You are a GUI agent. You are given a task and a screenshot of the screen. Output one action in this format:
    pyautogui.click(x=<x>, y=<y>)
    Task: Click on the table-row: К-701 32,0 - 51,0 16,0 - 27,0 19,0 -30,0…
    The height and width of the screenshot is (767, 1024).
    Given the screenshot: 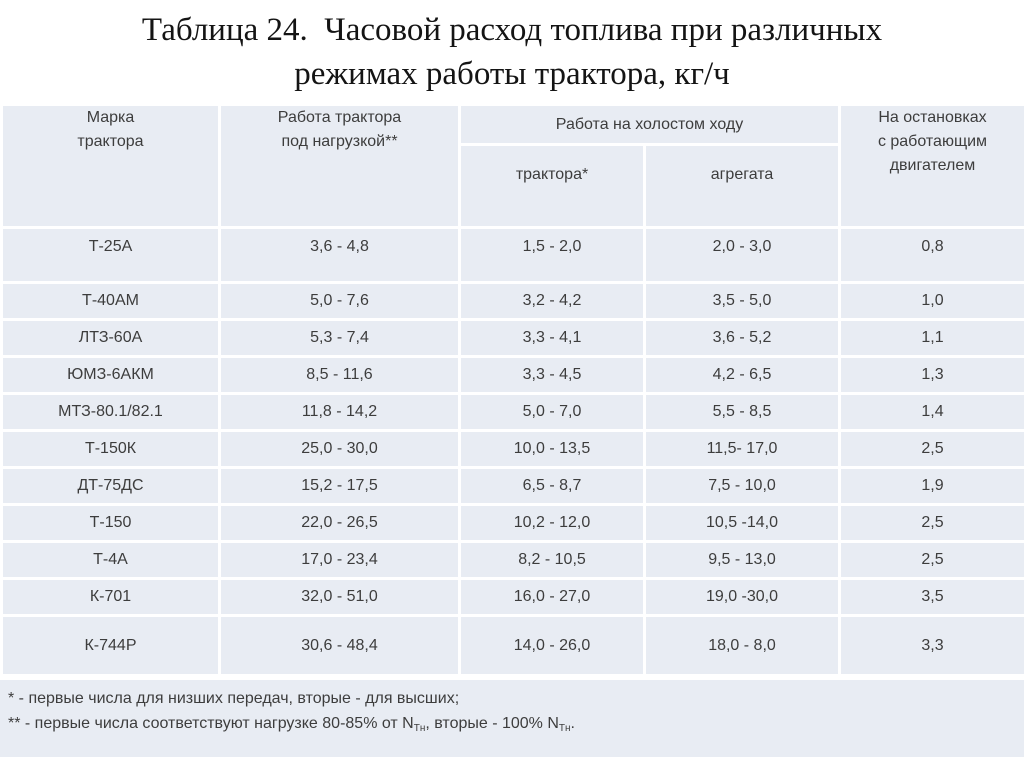 What is the action you would take?
    pyautogui.click(x=512, y=597)
    